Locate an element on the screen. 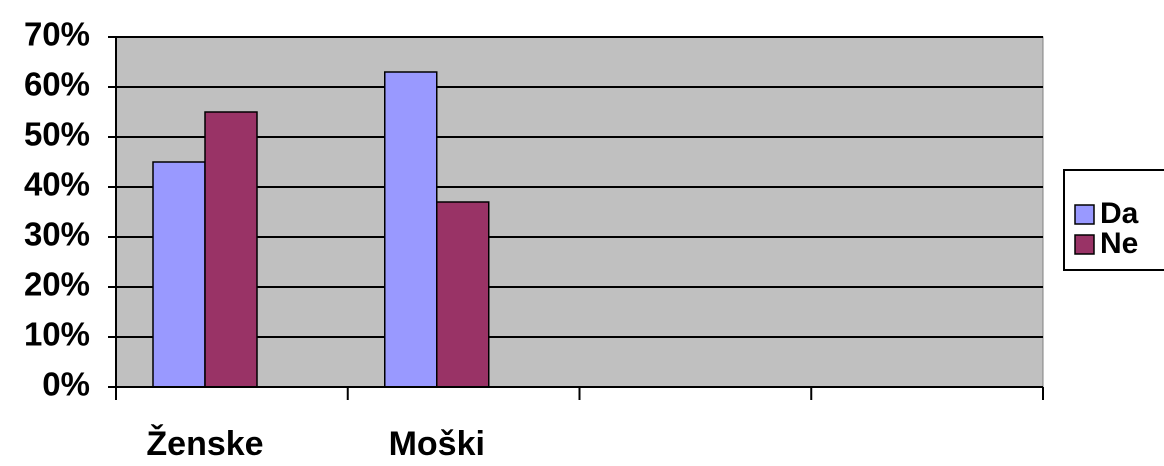 The width and height of the screenshot is (1164, 466). legend-label: Da is located at coordinates (1119, 213).